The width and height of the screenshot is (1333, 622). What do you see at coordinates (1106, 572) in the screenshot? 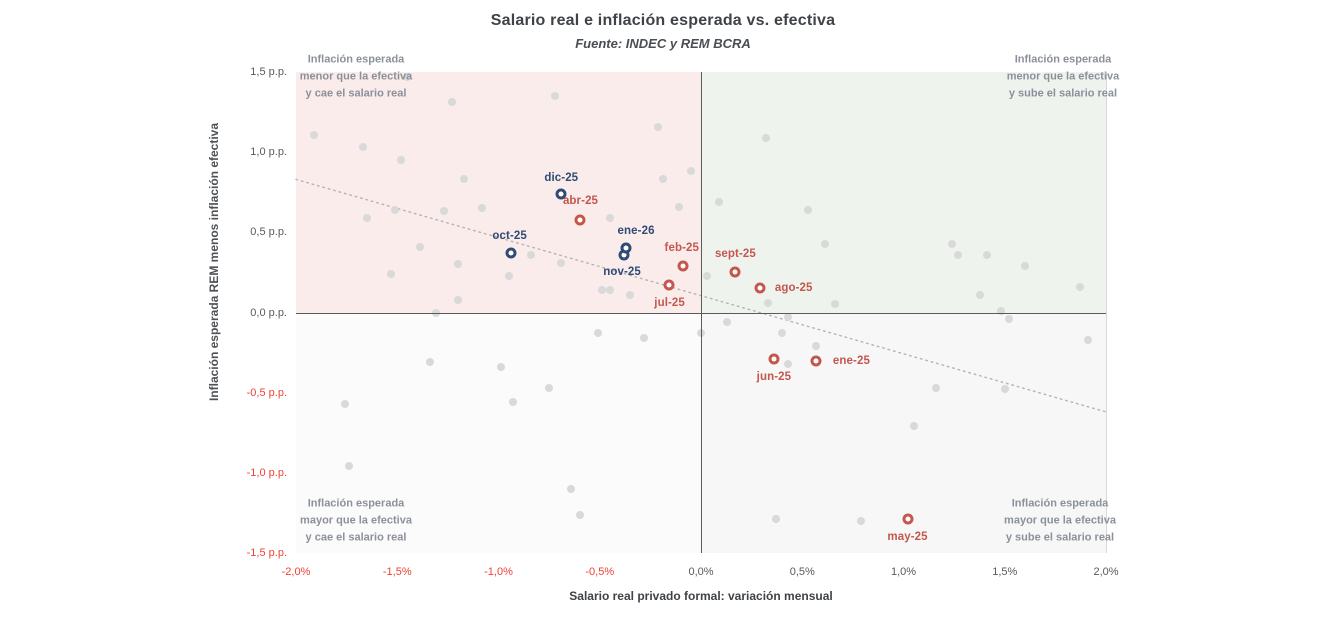
I see `x-tick-label: 2,0%` at bounding box center [1106, 572].